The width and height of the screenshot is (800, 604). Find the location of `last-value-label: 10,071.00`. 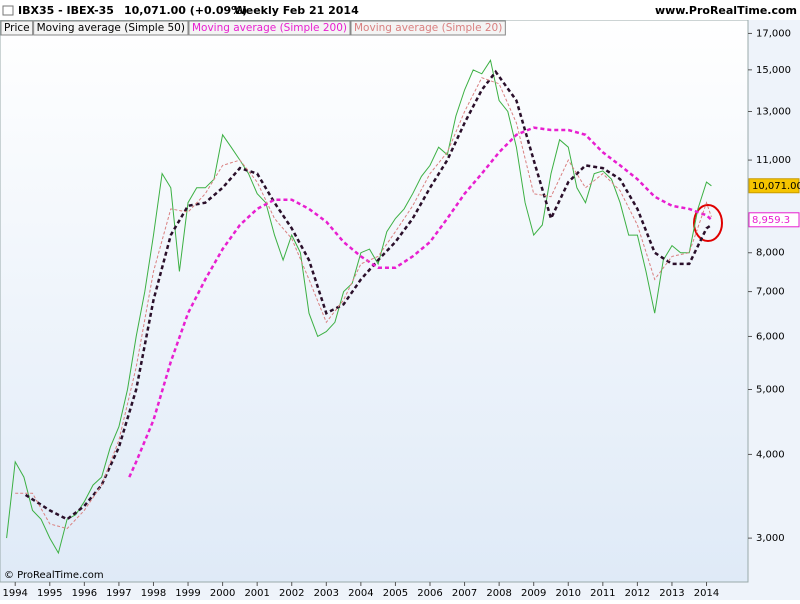

last-value-label: 10,071.00 is located at coordinates (776, 186).